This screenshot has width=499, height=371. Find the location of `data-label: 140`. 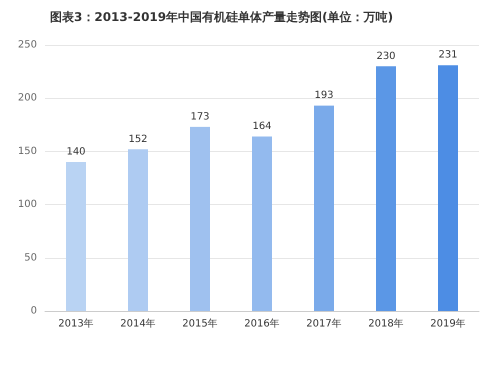

data-label: 140 is located at coordinates (76, 152).